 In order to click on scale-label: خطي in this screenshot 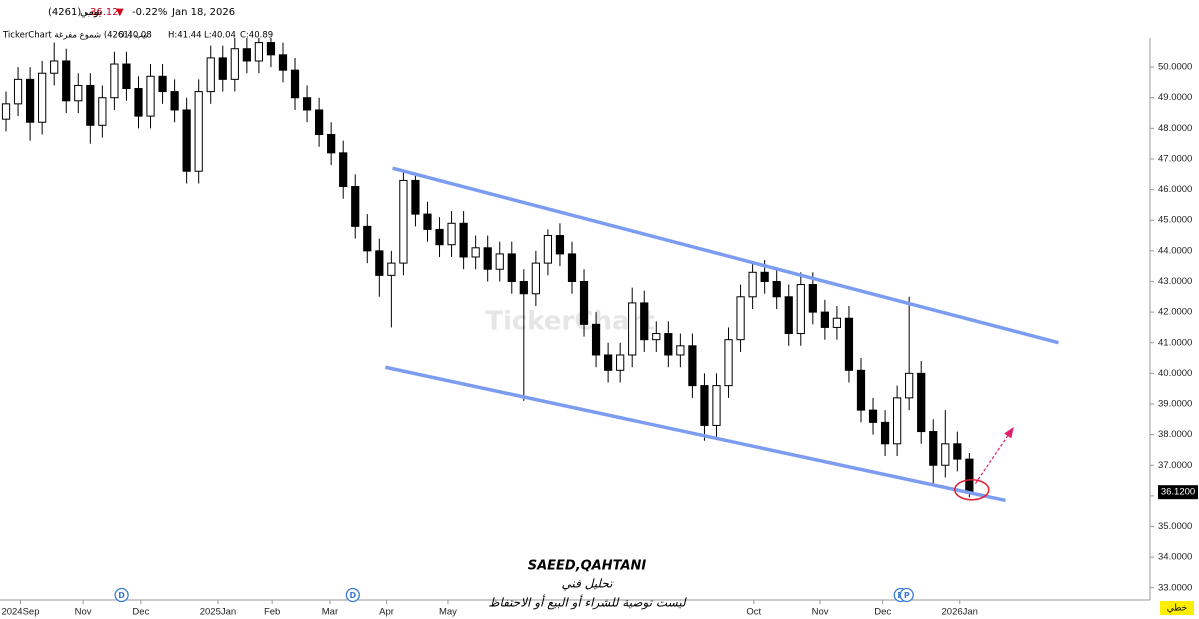, I will do `click(1177, 609)`.